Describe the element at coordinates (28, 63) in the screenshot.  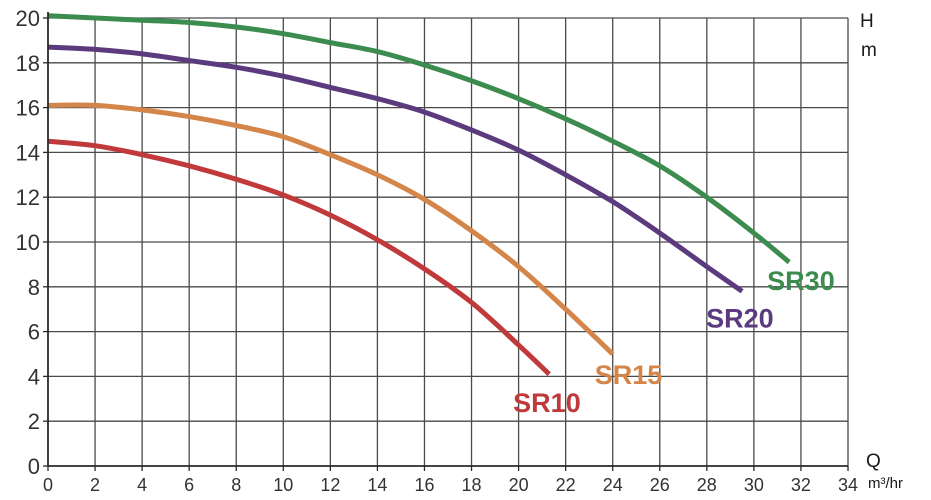
I see `y-tick-label: 18` at that location.